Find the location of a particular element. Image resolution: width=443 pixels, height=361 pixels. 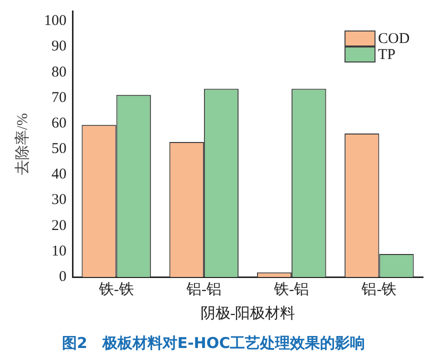

y-tick-label: 10 is located at coordinates (59, 251).